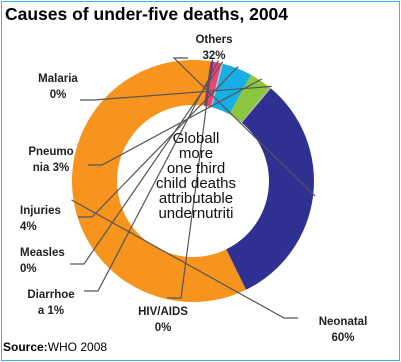  Describe the element at coordinates (55, 347) in the screenshot. I see `source-note: Source:WHO 2008` at that location.